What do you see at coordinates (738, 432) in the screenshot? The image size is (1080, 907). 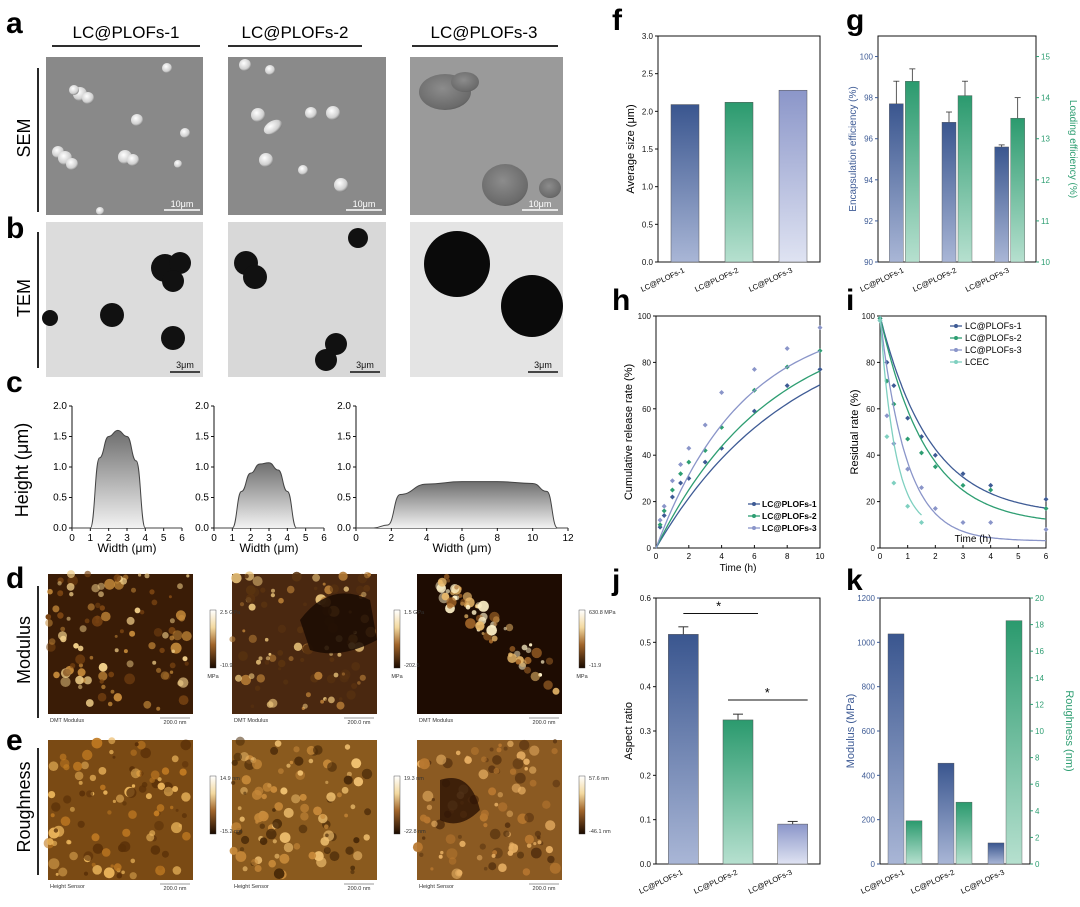 I see `h-frame` at bounding box center [738, 432].